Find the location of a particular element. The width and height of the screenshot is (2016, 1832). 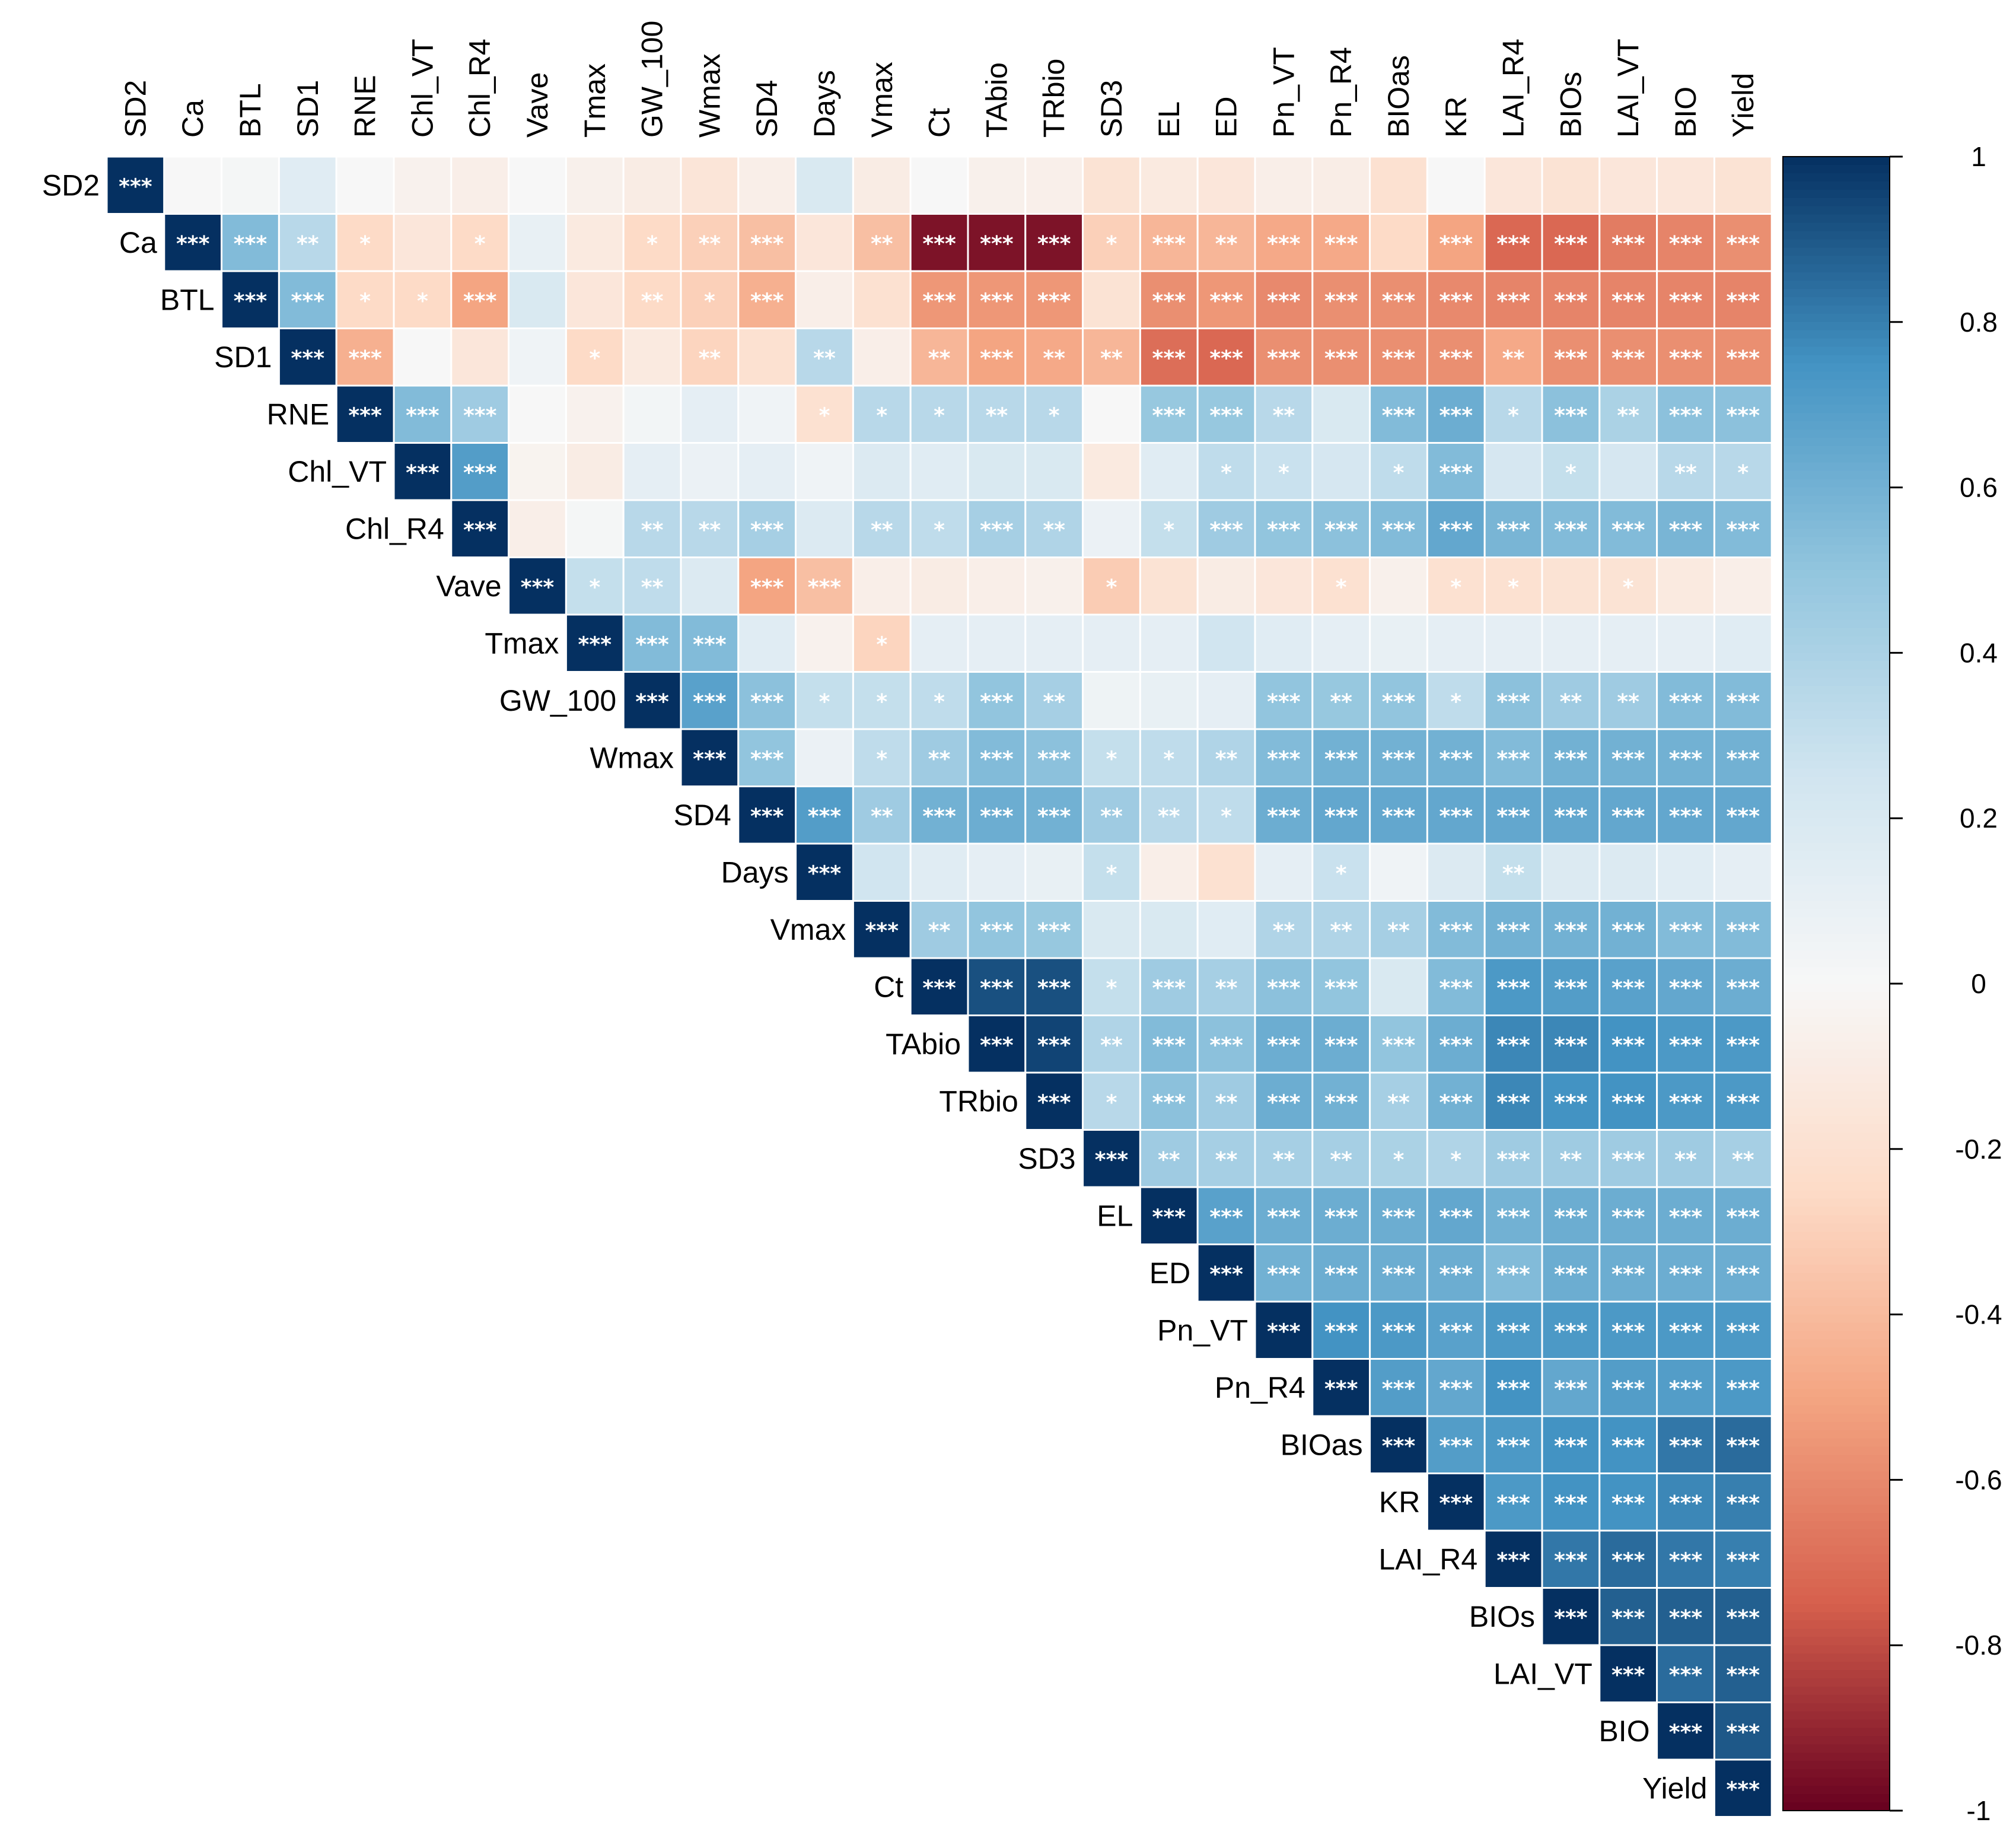

row-label: Pn_R4 is located at coordinates (1260, 1387).